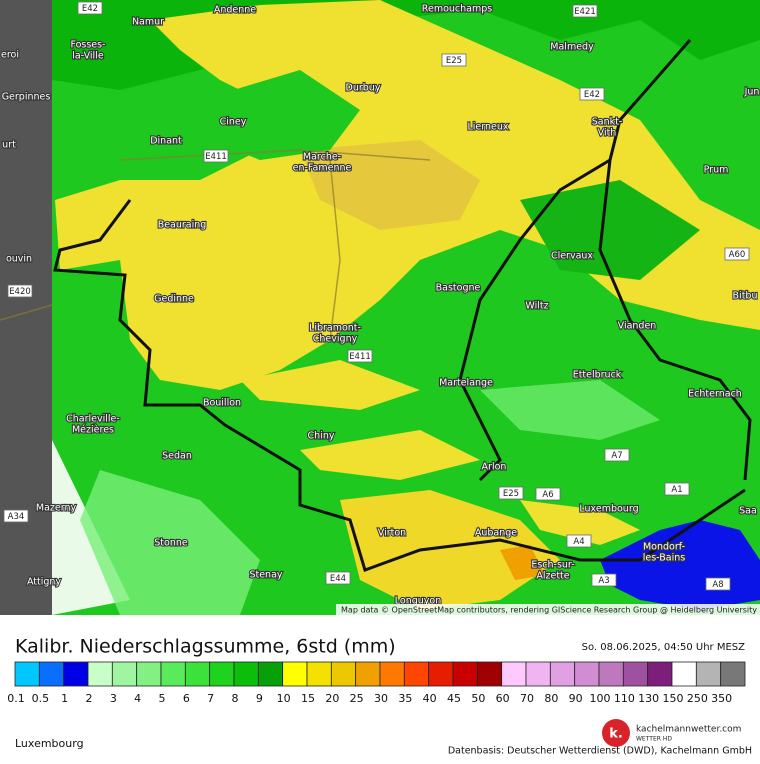 Image resolution: width=760 pixels, height=764 pixels. I want to click on road-label: A34, so click(16, 517).